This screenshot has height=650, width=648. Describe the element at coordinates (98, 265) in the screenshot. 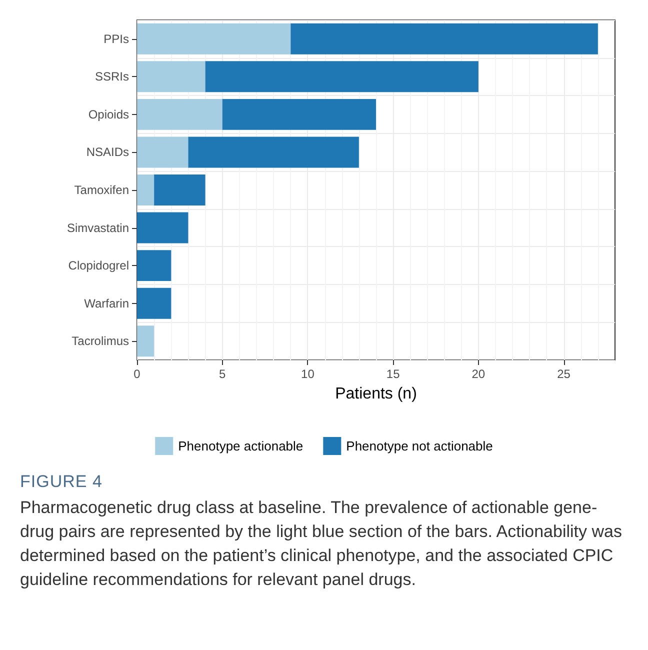

I see `y-tick-label: Clopidogrel` at that location.